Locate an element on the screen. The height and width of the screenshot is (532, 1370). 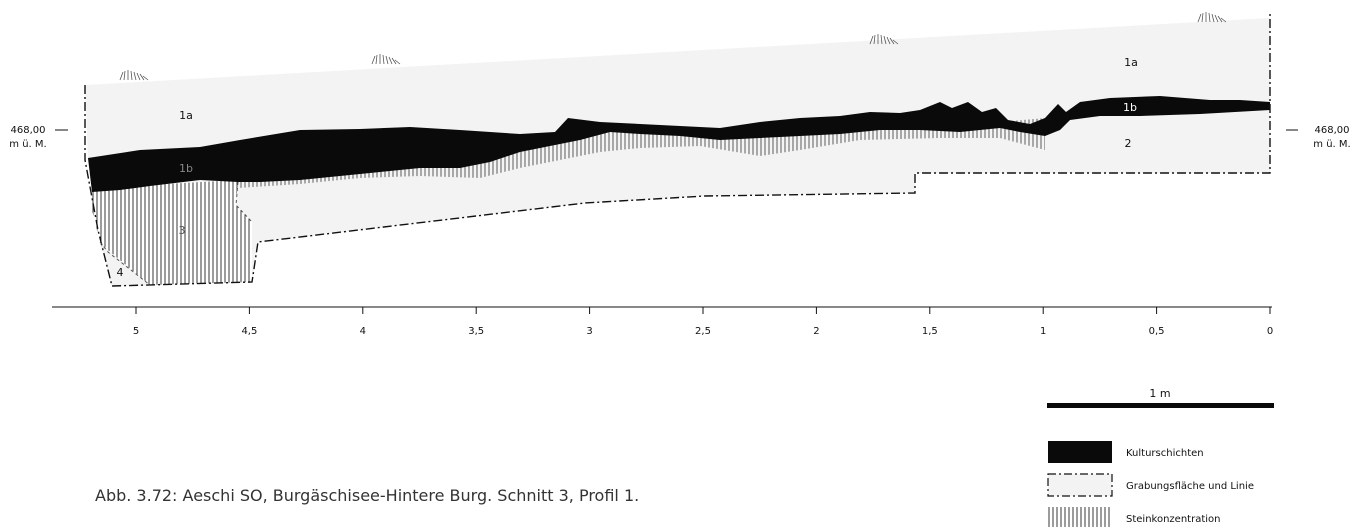
axis-tick-label: 4,5 is located at coordinates (249, 331).